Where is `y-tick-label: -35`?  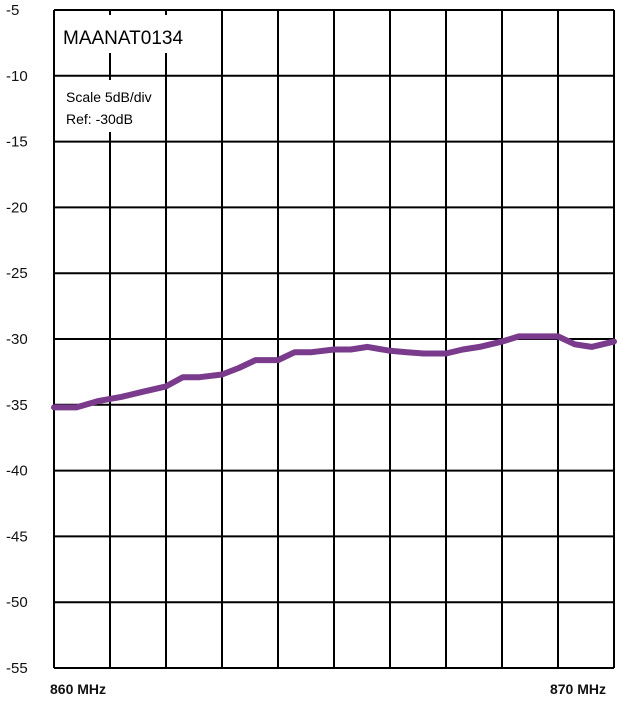 y-tick-label: -35 is located at coordinates (17, 405).